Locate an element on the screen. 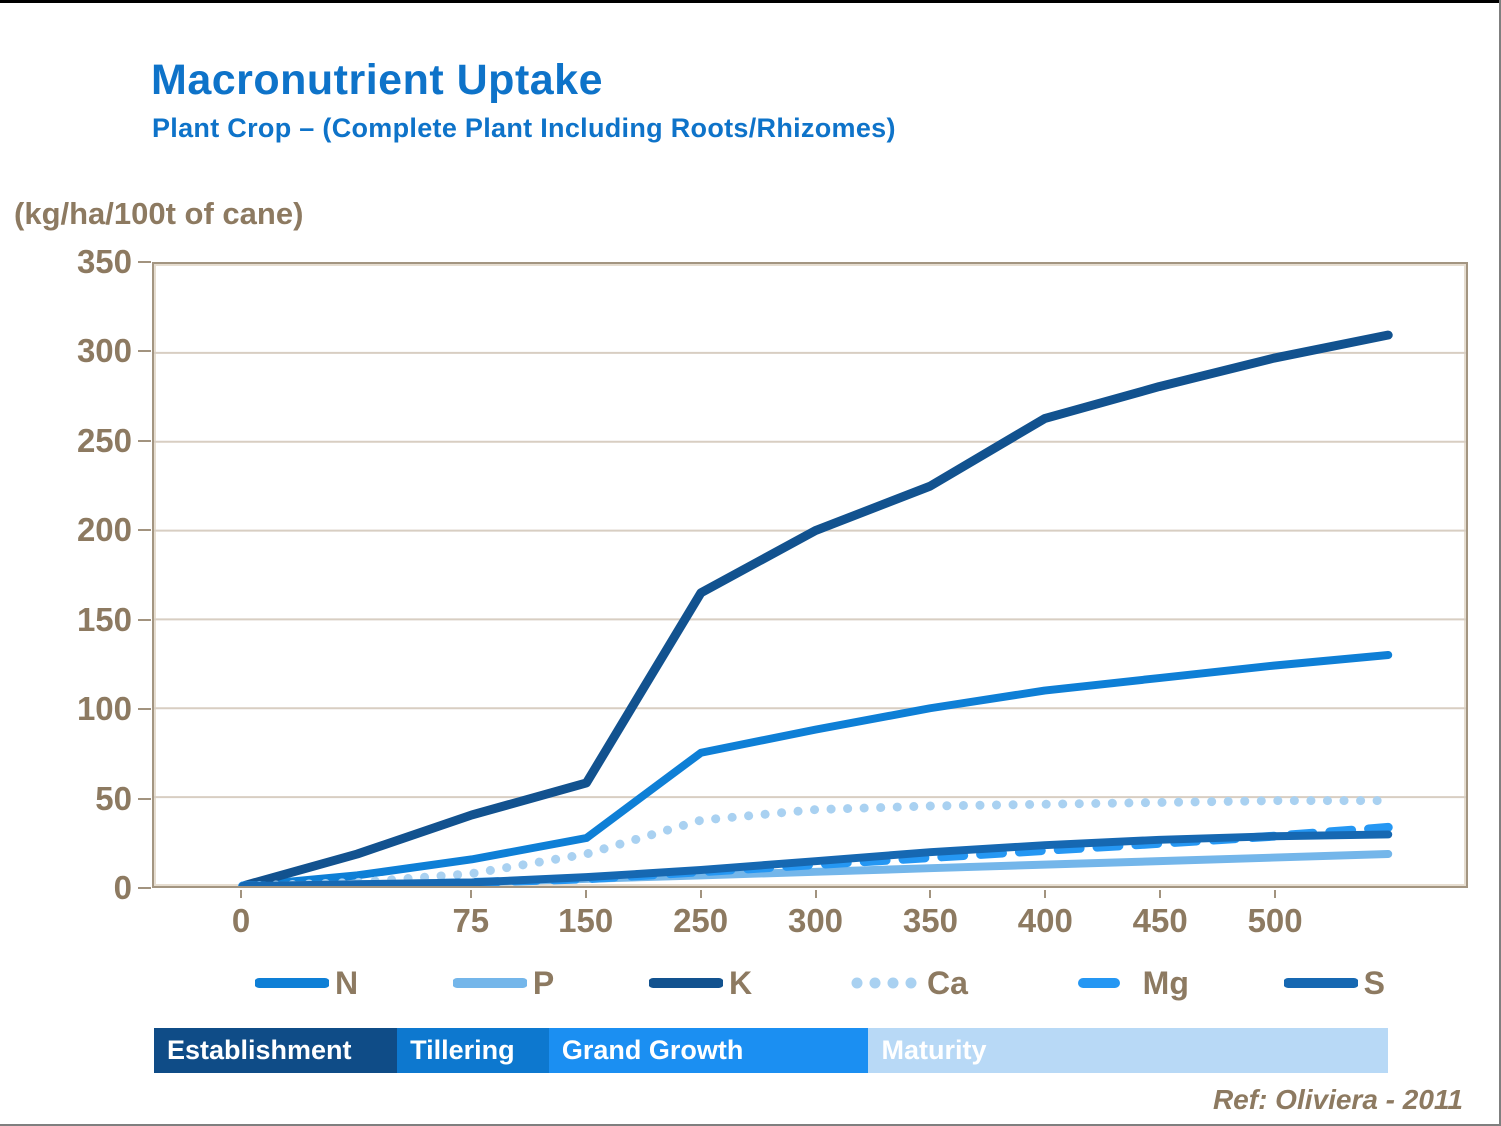  legend-swatch-K is located at coordinates (686, 983).